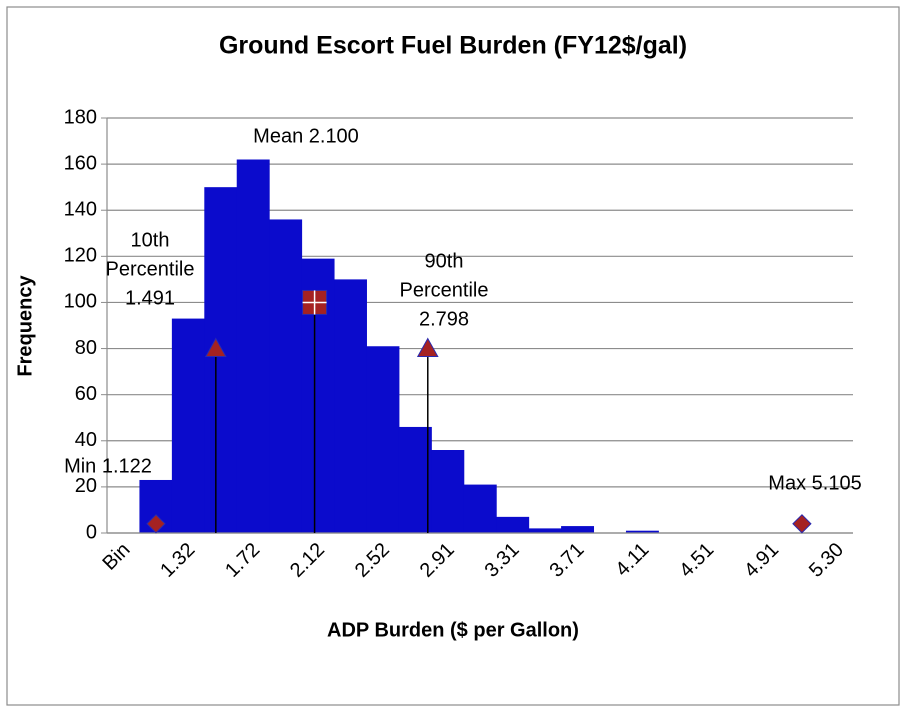 This screenshot has height=713, width=907. What do you see at coordinates (108, 466) in the screenshot?
I see `marker-label: Min 1.122` at bounding box center [108, 466].